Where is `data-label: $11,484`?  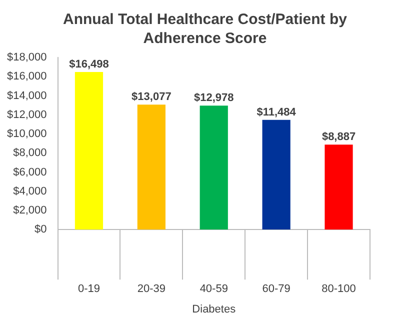 data-label: $11,484 is located at coordinates (276, 112).